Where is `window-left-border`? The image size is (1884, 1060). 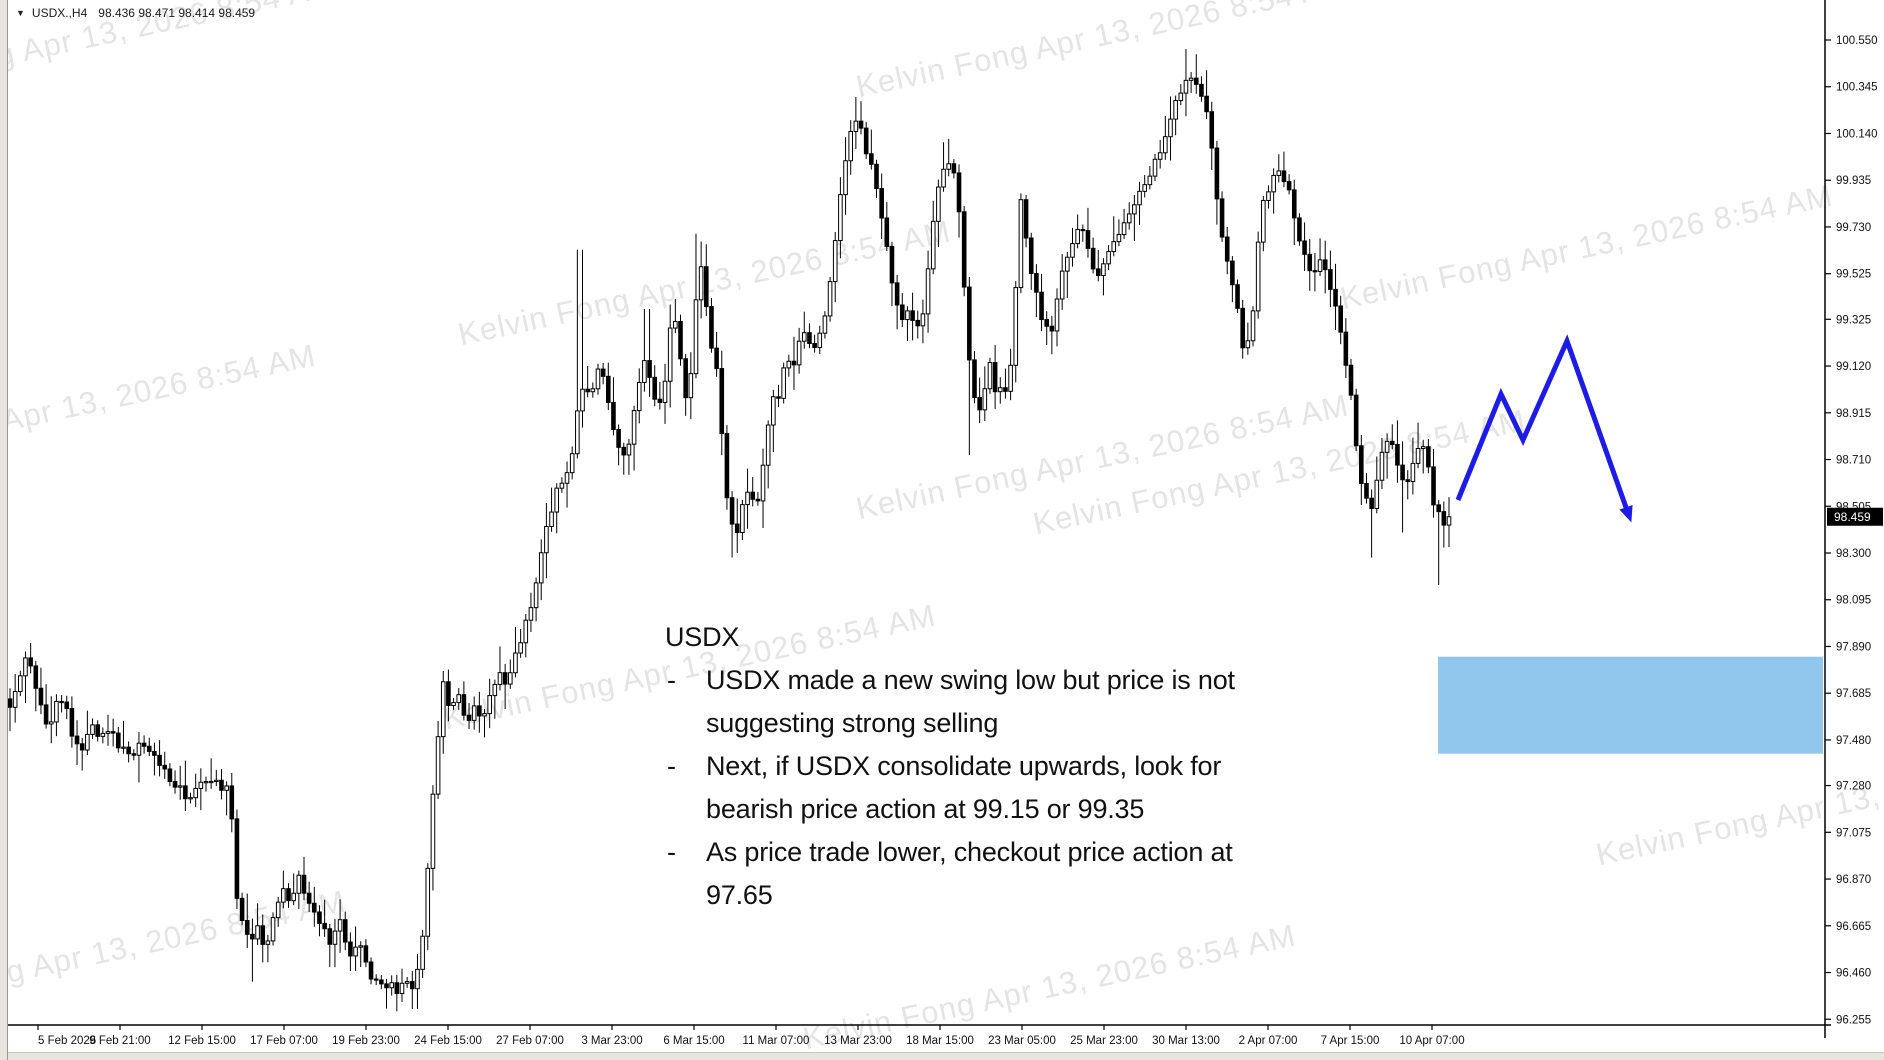
window-left-border is located at coordinates (4, 530).